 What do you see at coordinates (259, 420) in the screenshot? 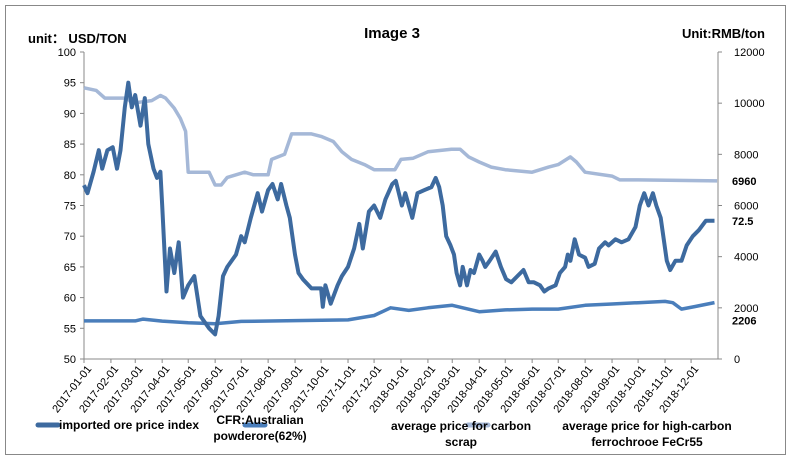
I see `legend-note-line1: CFR:Australian` at bounding box center [259, 420].